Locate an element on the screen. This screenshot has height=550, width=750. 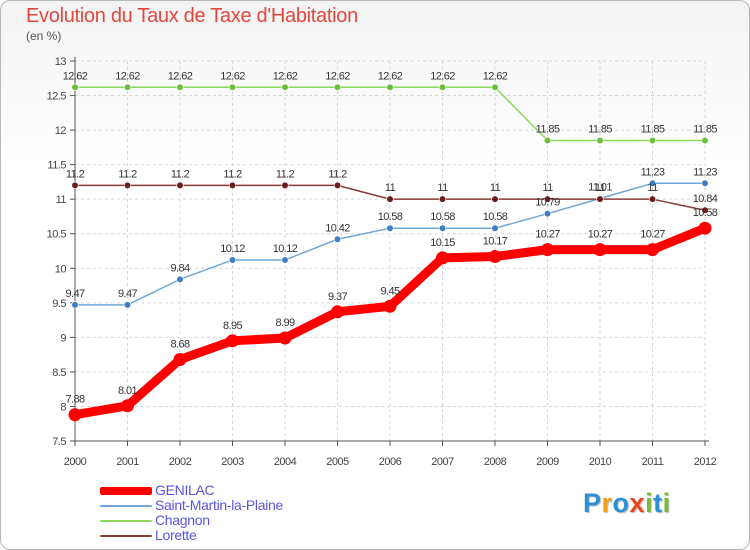
y-tick-label: 10.5 is located at coordinates (57, 235).